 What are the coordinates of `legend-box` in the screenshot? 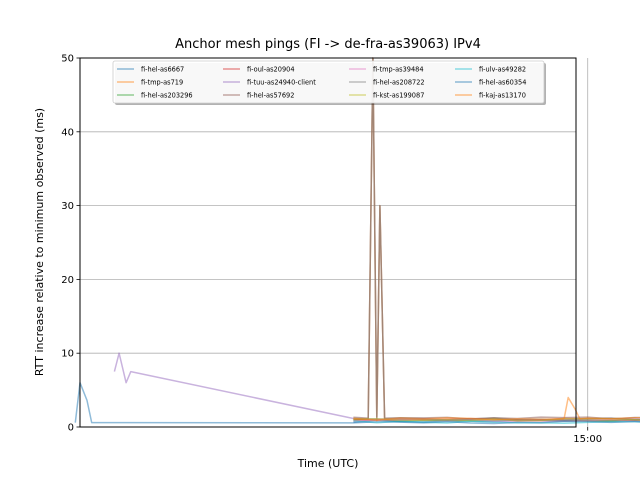 It's located at (328, 82).